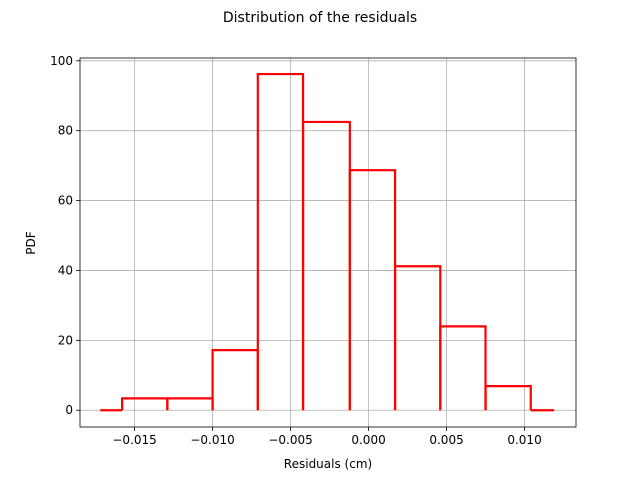 Image resolution: width=640 pixels, height=484 pixels. What do you see at coordinates (328, 464) in the screenshot?
I see `x-axis-label: Residuals (cm)` at bounding box center [328, 464].